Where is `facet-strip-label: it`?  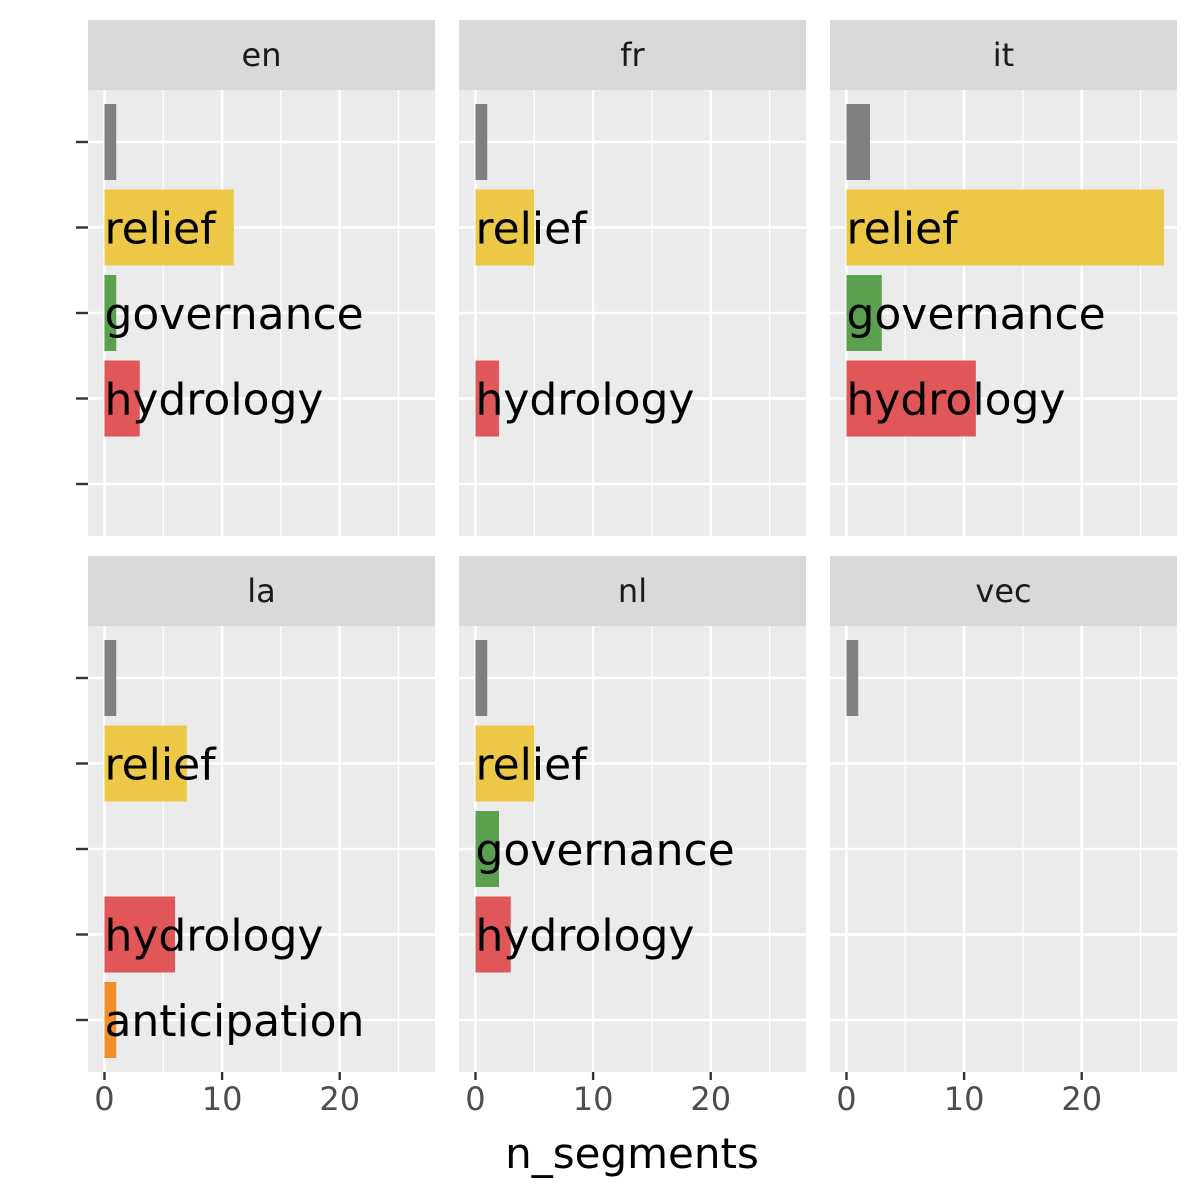
facet-strip-label: it is located at coordinates (1003, 55).